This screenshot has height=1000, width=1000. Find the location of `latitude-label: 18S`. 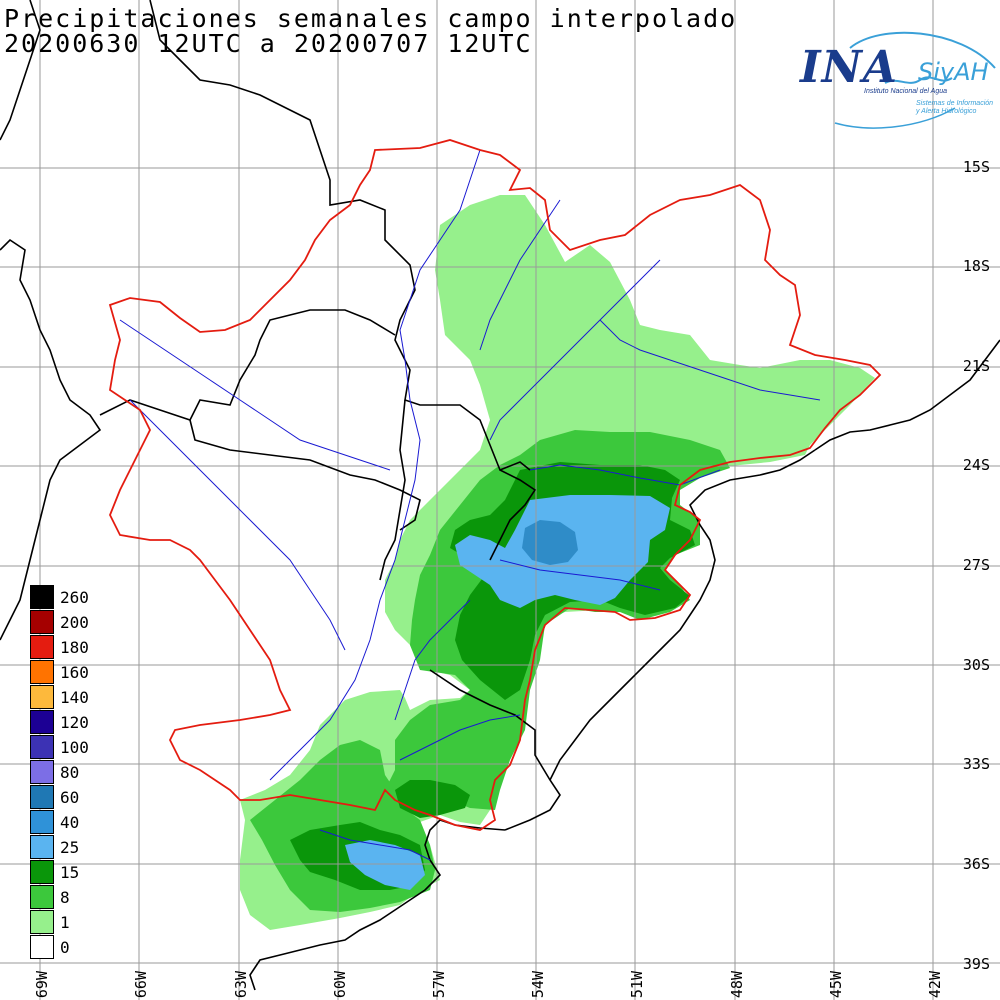

latitude-label: 18S is located at coordinates (976, 266).